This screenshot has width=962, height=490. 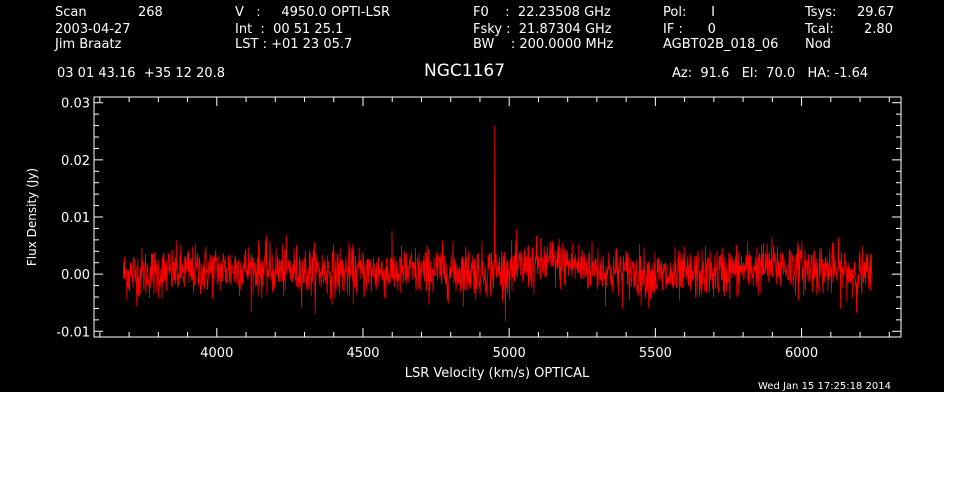 I want to click on x-tick-label: 5500, so click(x=655, y=353).